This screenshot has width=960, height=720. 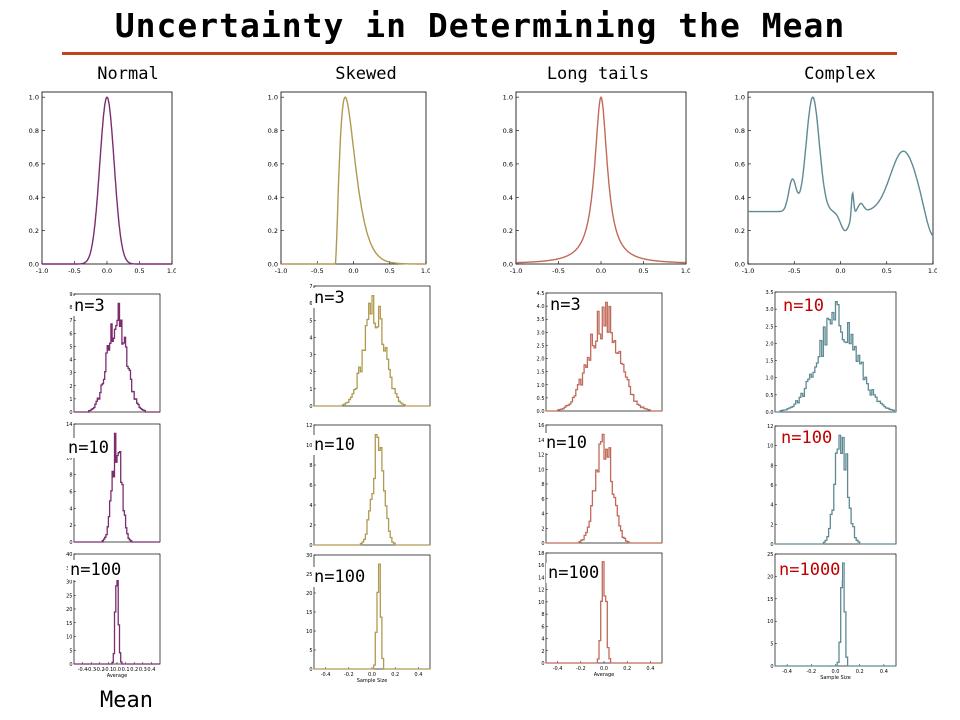 What do you see at coordinates (372, 619) in the screenshot?
I see `histogram-panel-skewed-n-100: 0 5 10 15 20 25 30 -0.4 -0.2 0.0 0.2 0.4 Sample Size` at bounding box center [372, 619].